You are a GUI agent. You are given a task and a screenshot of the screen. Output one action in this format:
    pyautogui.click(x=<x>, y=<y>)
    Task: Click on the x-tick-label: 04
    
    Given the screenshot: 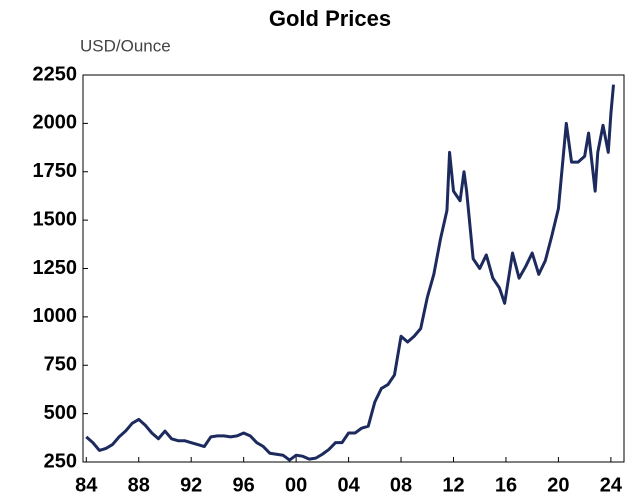 What is the action you would take?
    pyautogui.click(x=348, y=485)
    